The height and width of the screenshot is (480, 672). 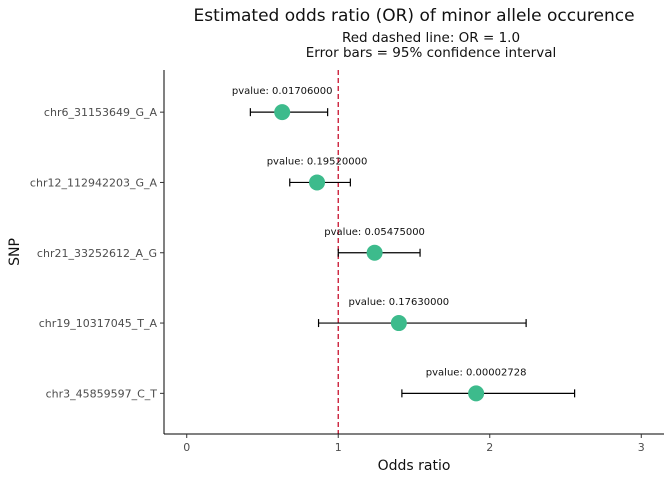 I want to click on y-tick-label: chr21_33252612_A_G, so click(x=97, y=253).